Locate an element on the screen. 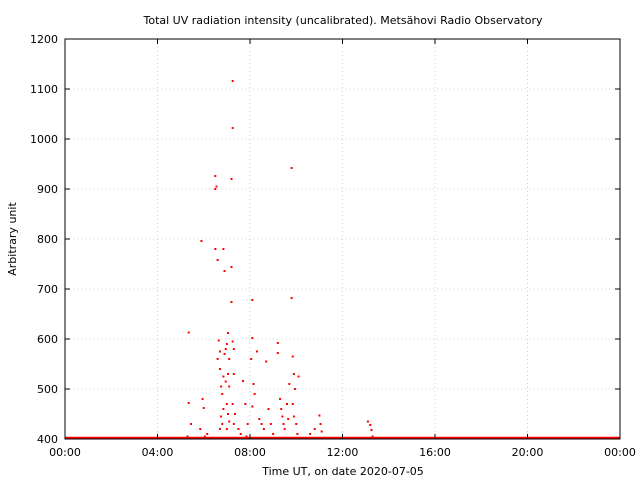 The width and height of the screenshot is (640, 480). y-tick-label: 1000 is located at coordinates (44, 139).